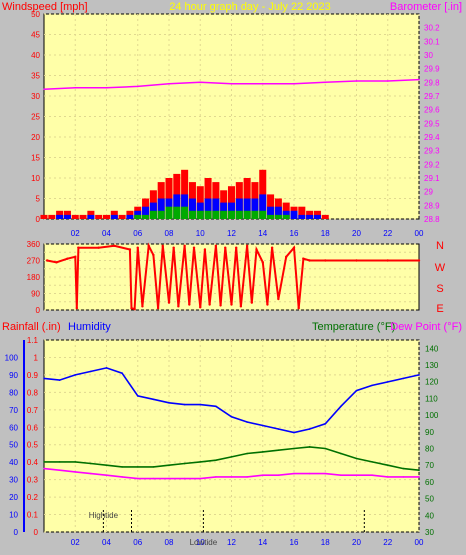 The width and height of the screenshot is (466, 555). I want to click on lower-x-tick: 22, so click(387, 542).